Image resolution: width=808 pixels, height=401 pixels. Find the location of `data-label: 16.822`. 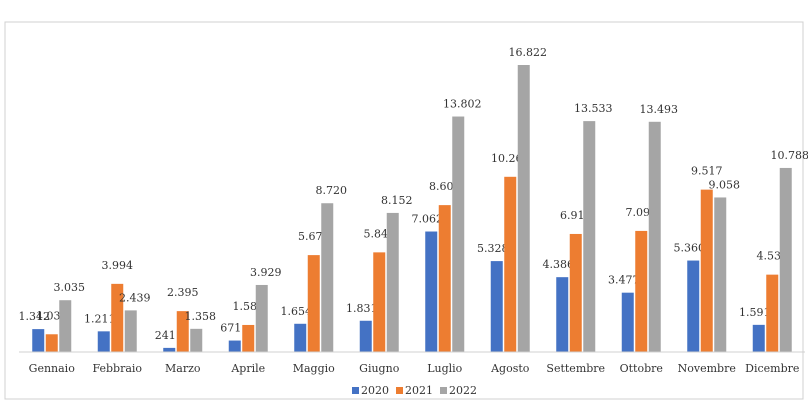

data-label: 16.822 is located at coordinates (528, 52).